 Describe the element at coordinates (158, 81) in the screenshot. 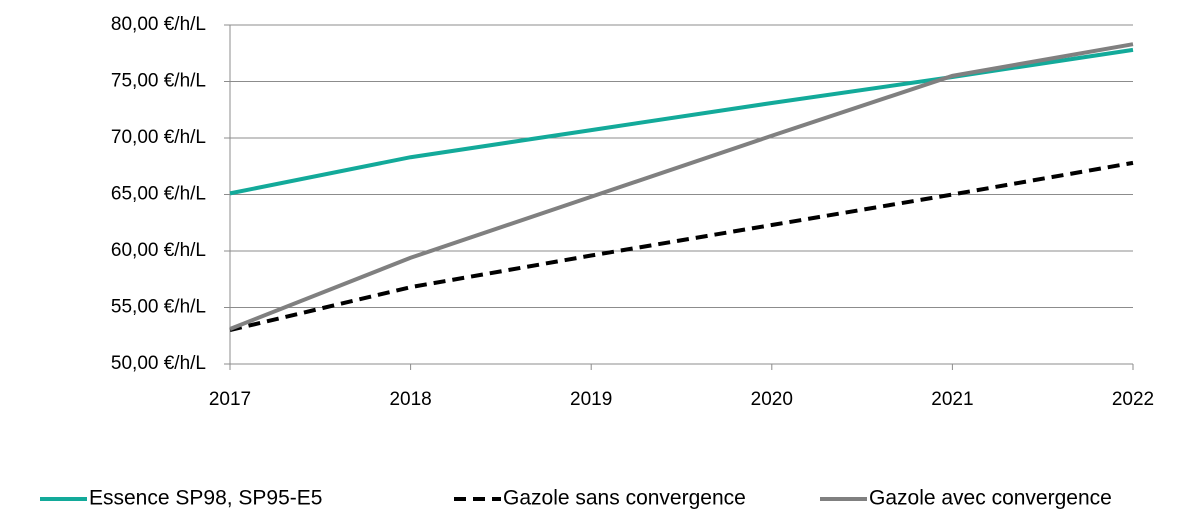

I see `y-tick-label: 75,00 €/h/L` at that location.